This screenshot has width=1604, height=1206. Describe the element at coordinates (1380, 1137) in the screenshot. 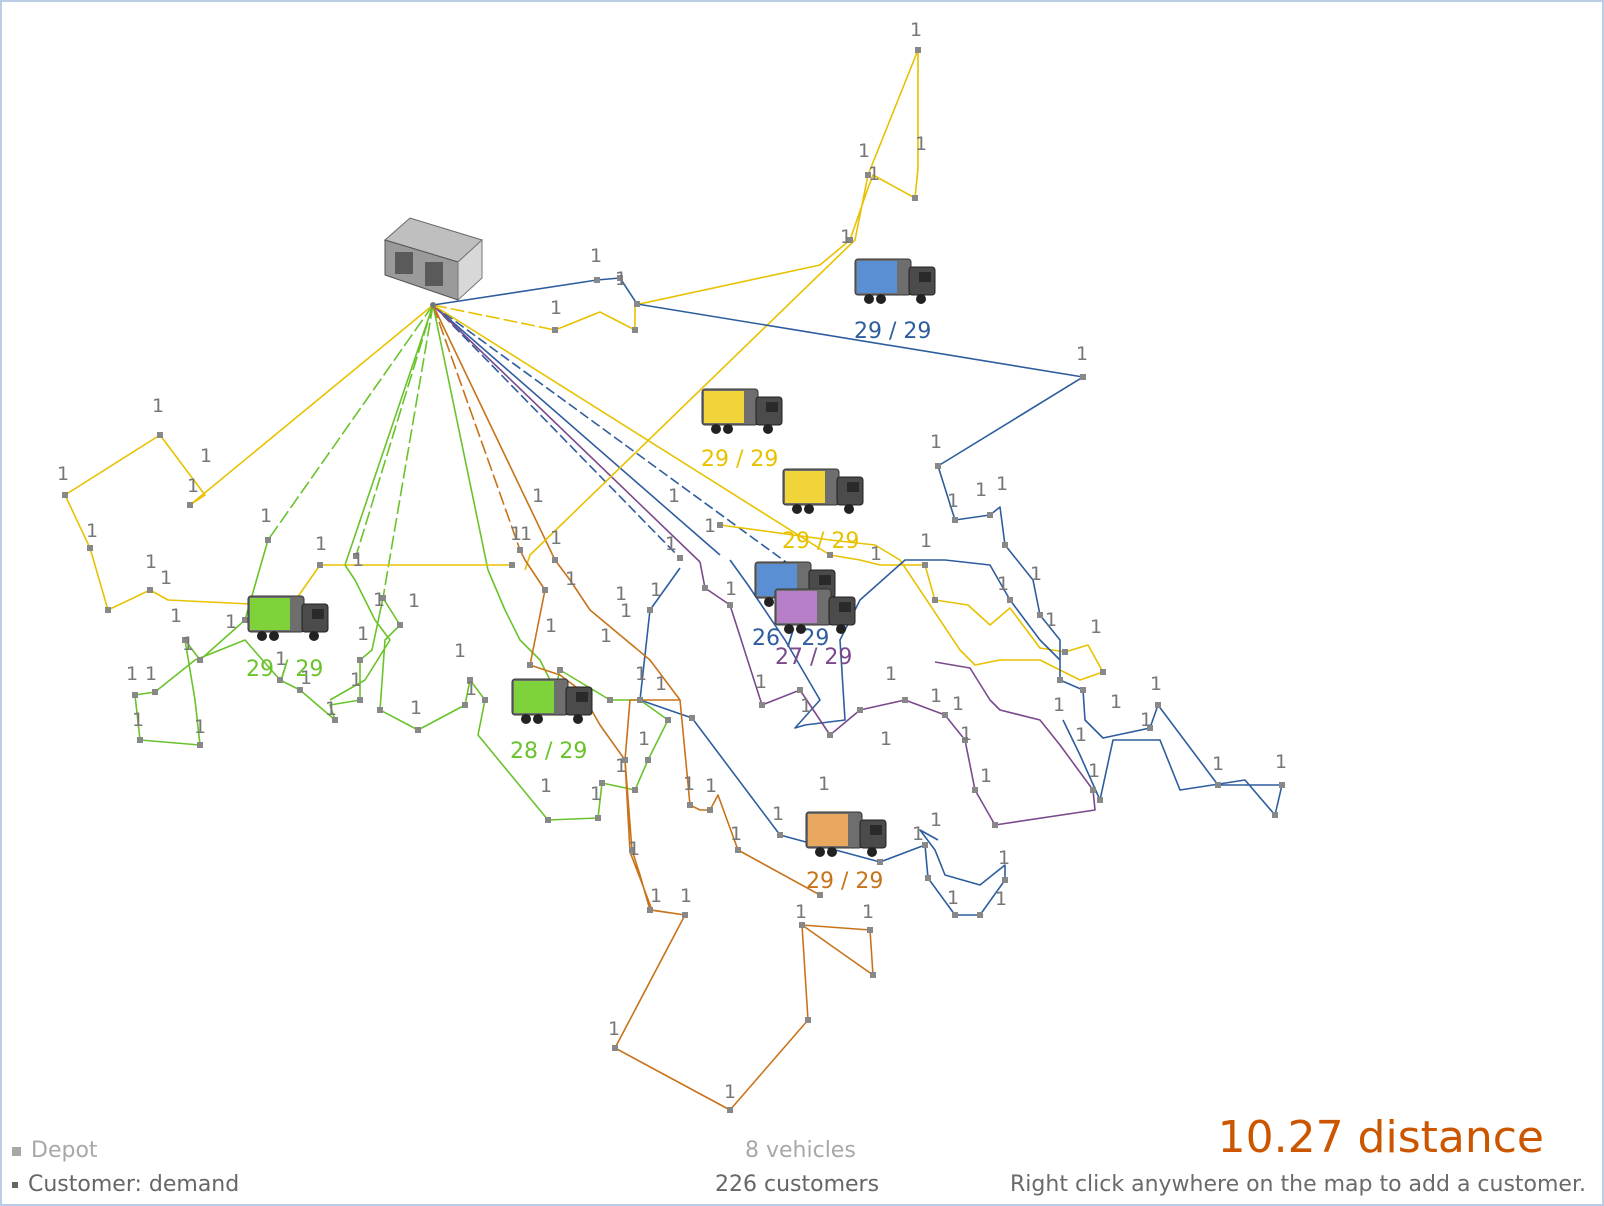

I see `total-distance: 10.27 distance` at that location.